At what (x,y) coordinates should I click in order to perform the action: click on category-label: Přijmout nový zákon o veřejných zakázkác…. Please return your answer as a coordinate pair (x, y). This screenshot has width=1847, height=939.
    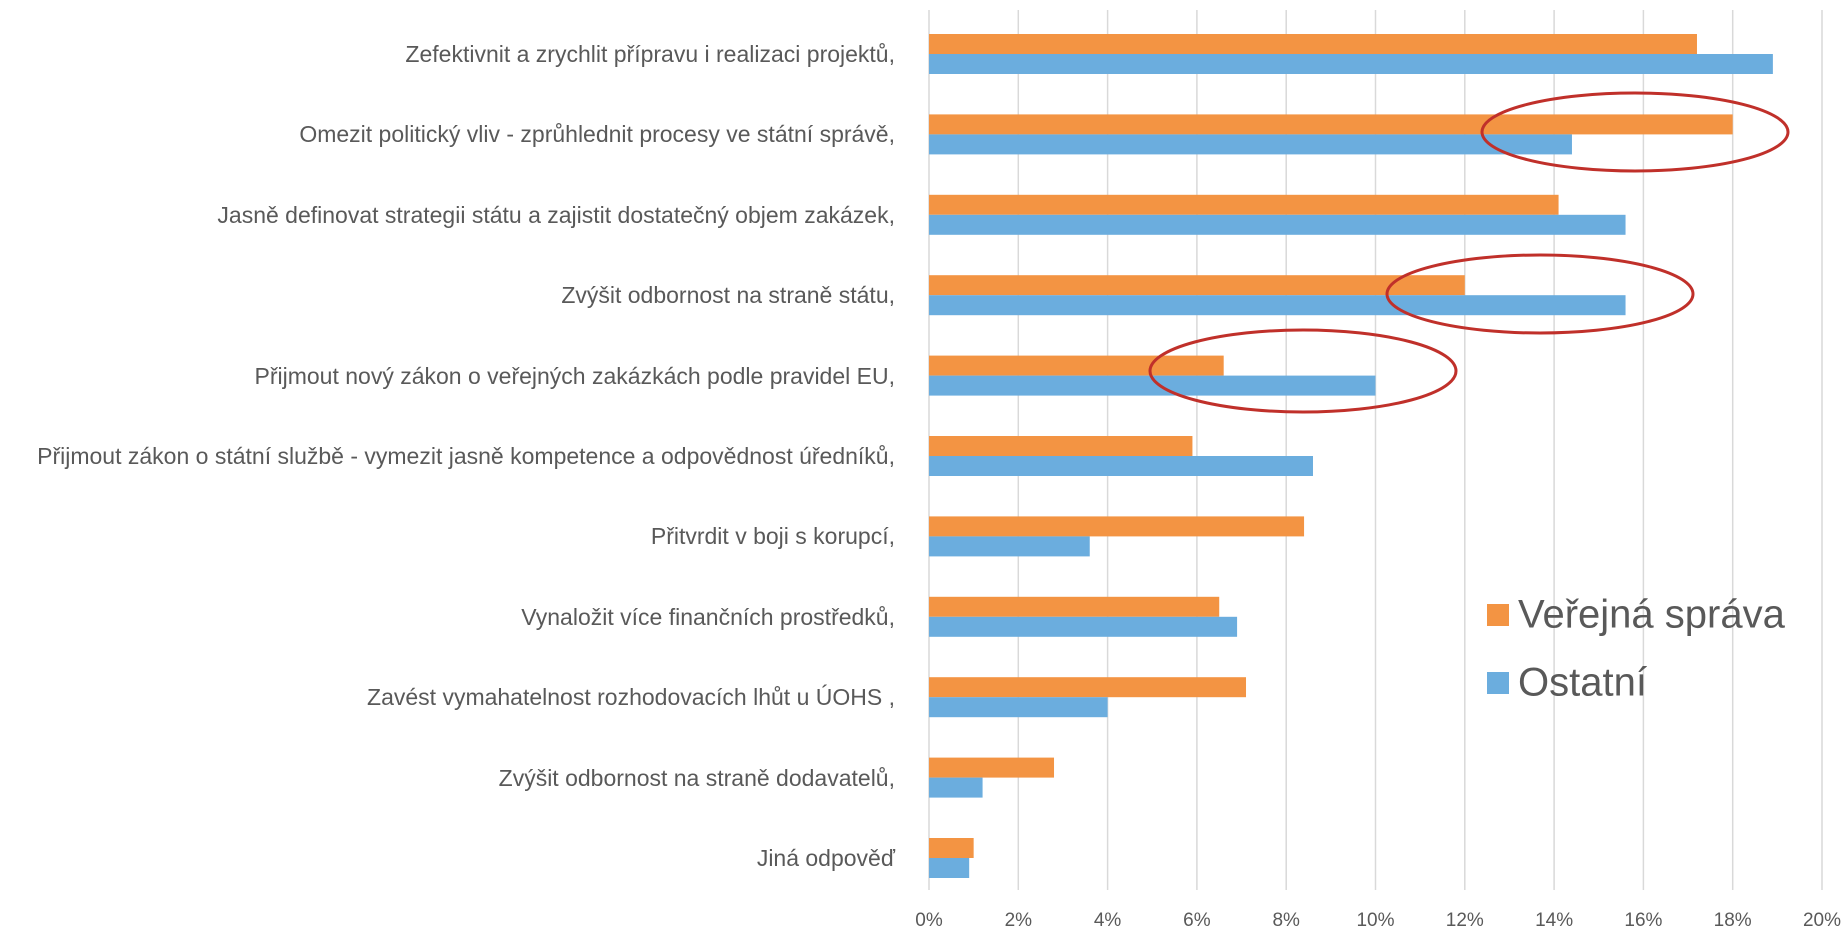
    Looking at the image, I should click on (575, 375).